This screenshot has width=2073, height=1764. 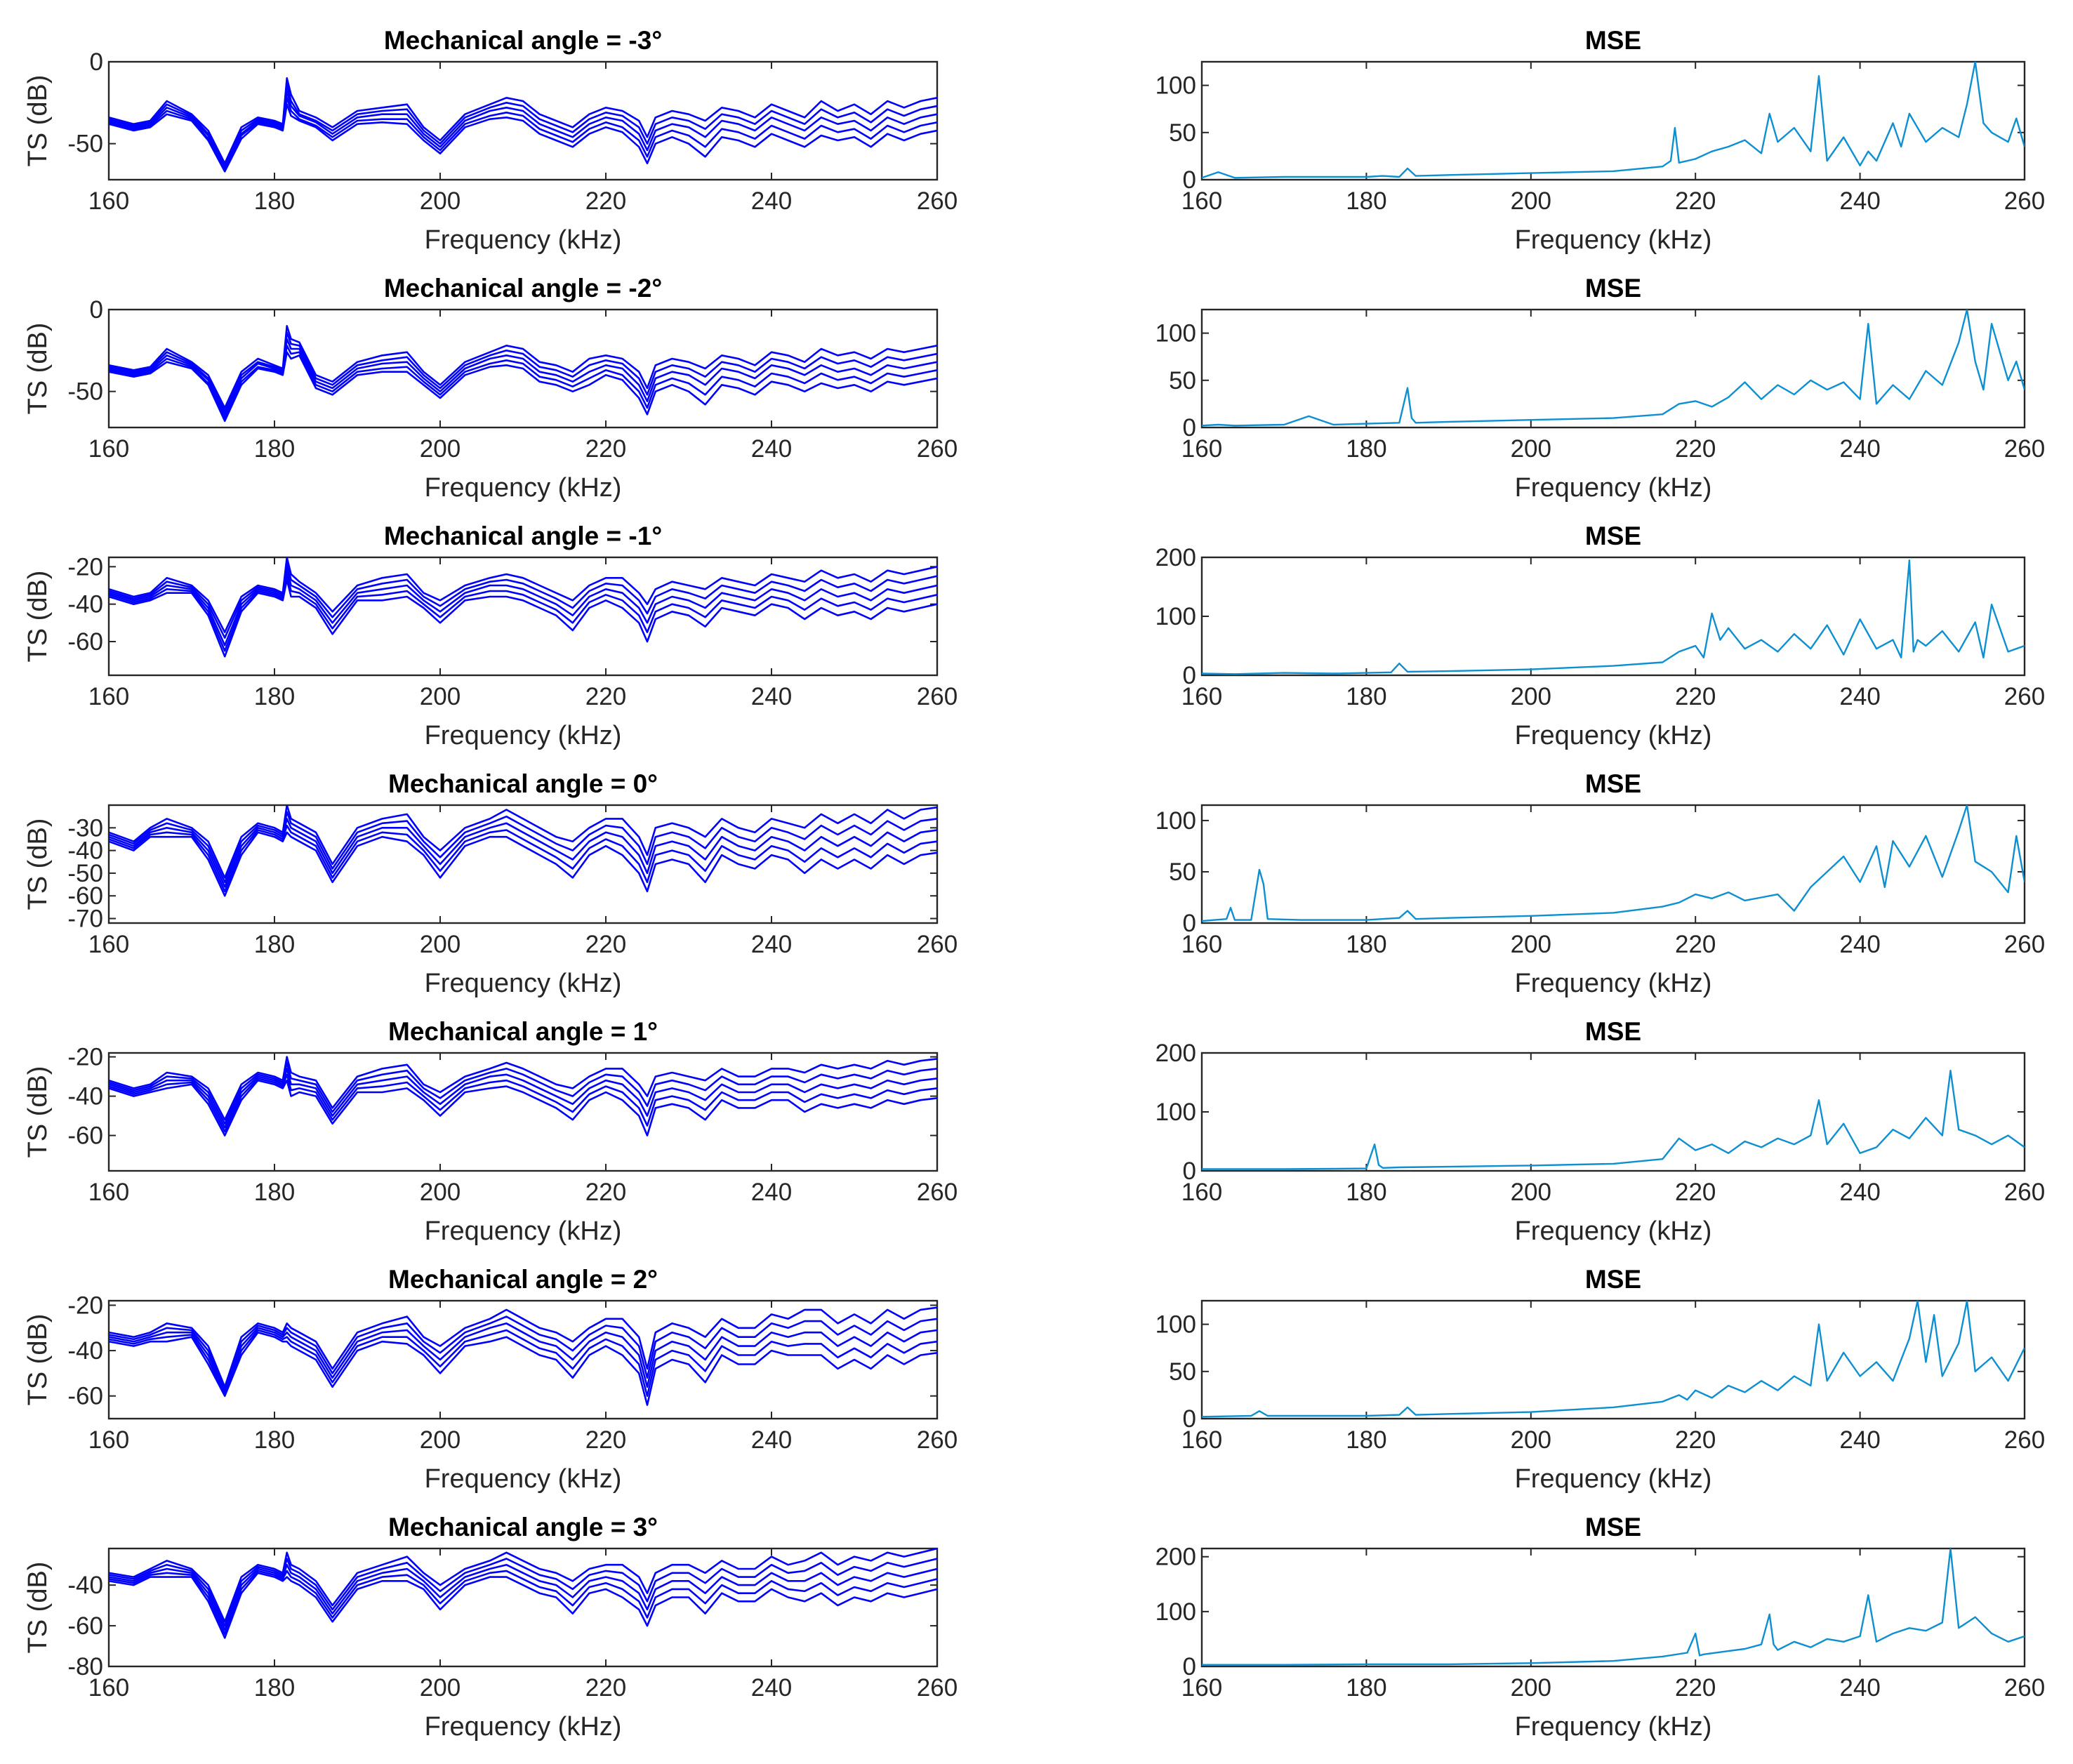 What do you see at coordinates (85, 1666) in the screenshot?
I see `y-tick-label: -80` at bounding box center [85, 1666].